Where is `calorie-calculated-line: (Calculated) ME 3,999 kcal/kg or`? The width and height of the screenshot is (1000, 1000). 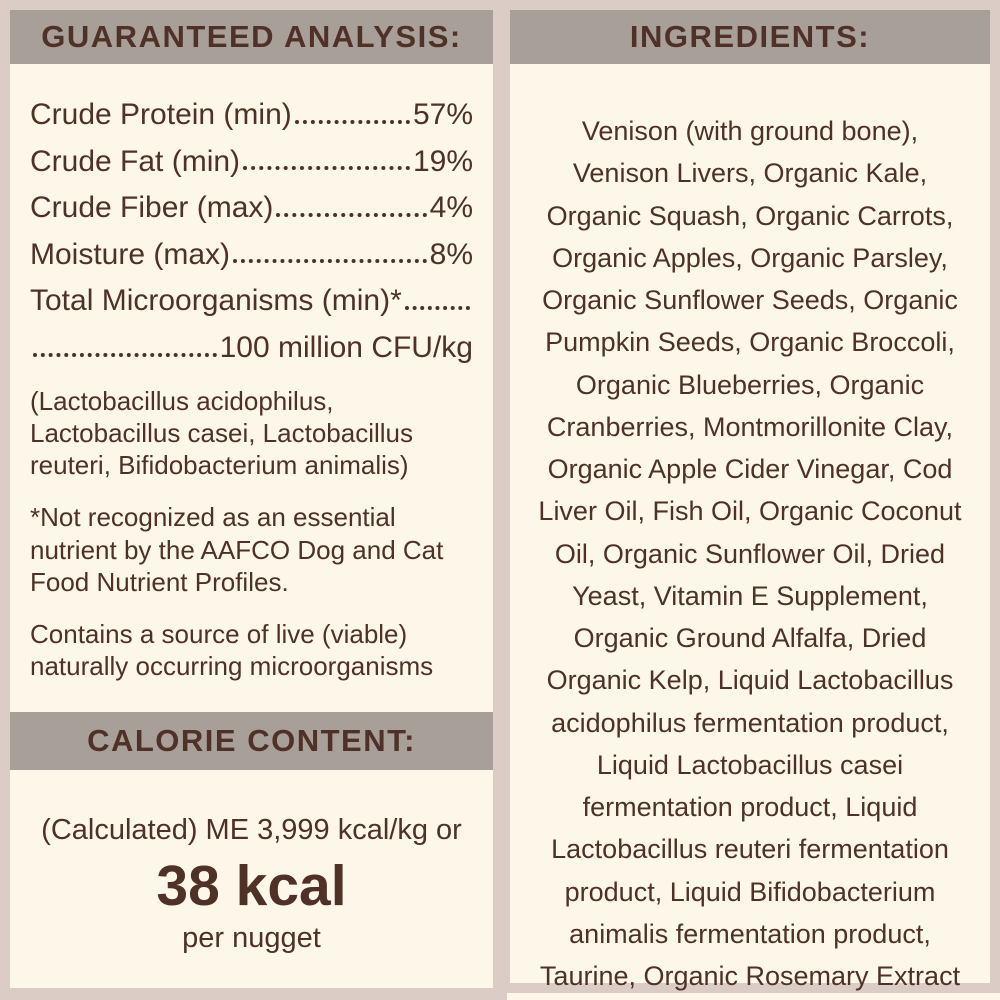 calorie-calculated-line: (Calculated) ME 3,999 kcal/kg or is located at coordinates (251, 830).